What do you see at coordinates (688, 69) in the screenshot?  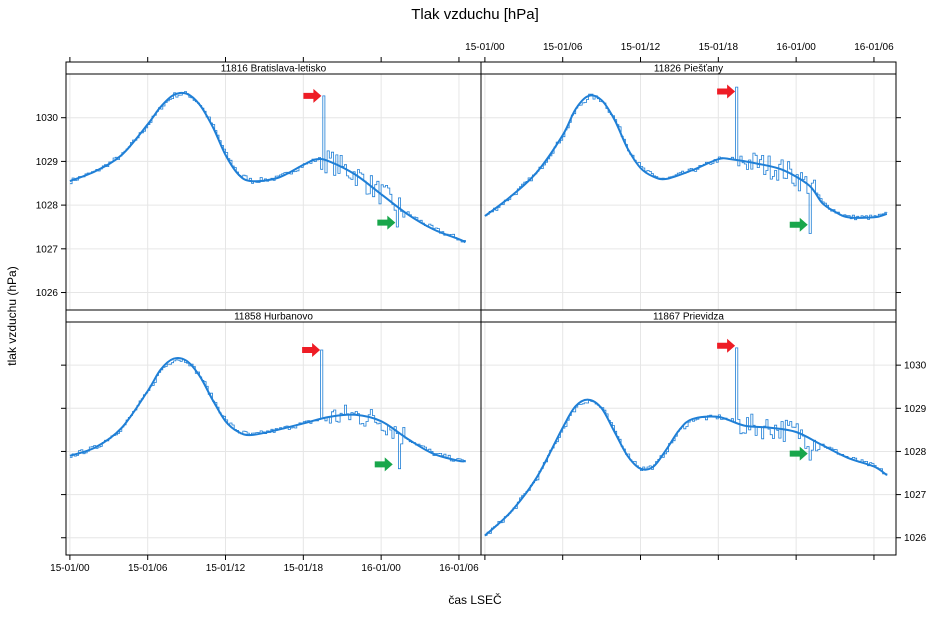 I see `panel-label: 11826 Piešťany` at bounding box center [688, 69].